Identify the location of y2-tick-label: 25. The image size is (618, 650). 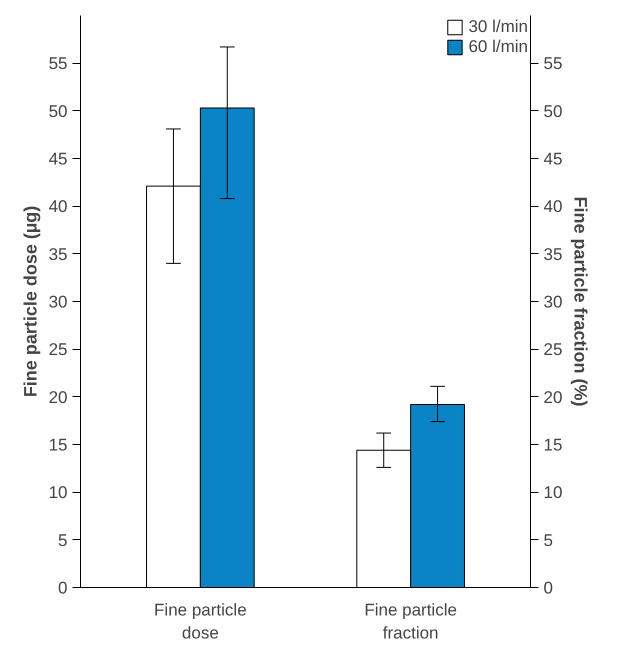
(553, 350).